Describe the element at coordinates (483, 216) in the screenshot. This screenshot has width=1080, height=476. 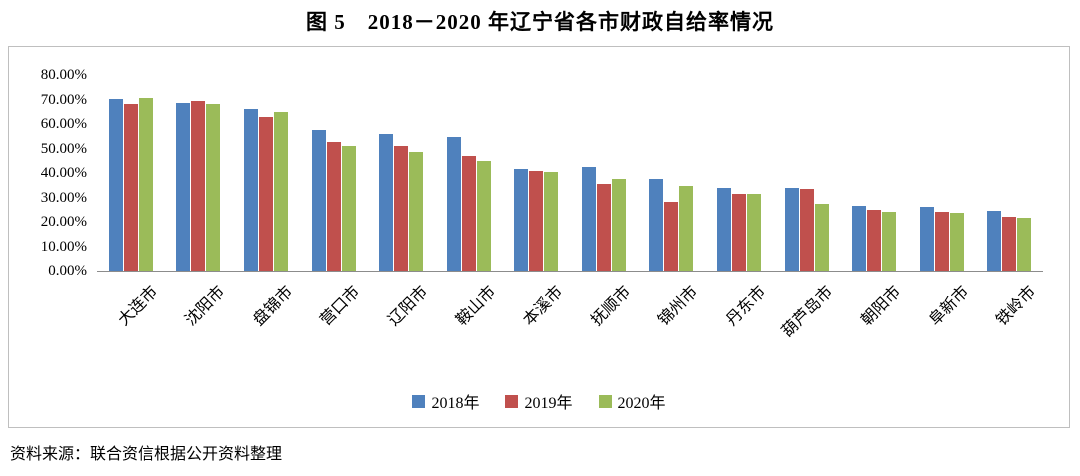
I see `bar-2020年-鞍山市` at that location.